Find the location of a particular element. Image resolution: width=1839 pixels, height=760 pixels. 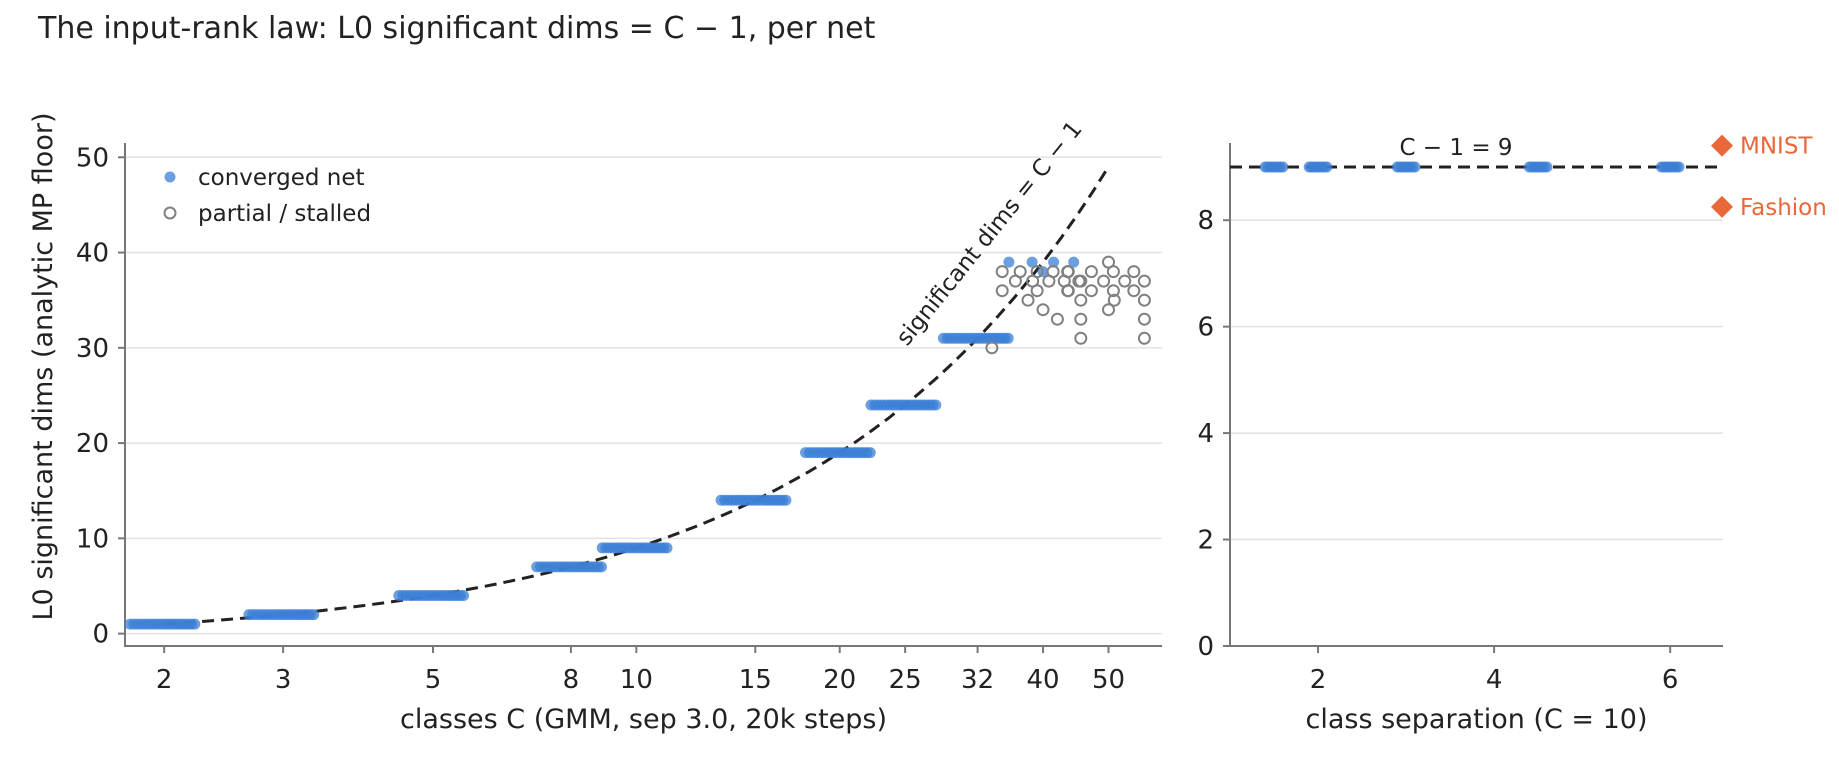

reference-line-label: C − 1 = 9 is located at coordinates (1455, 148).